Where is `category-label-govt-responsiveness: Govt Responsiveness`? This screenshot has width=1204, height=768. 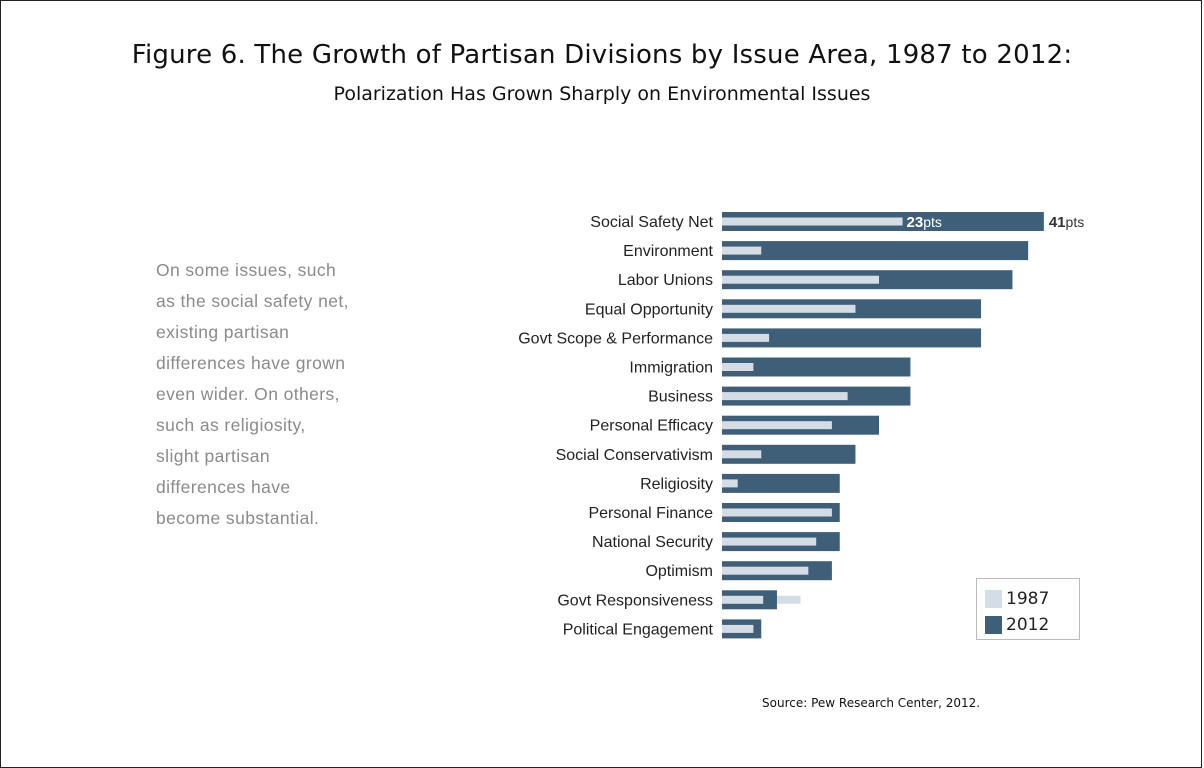
category-label-govt-responsiveness: Govt Responsiveness is located at coordinates (635, 600).